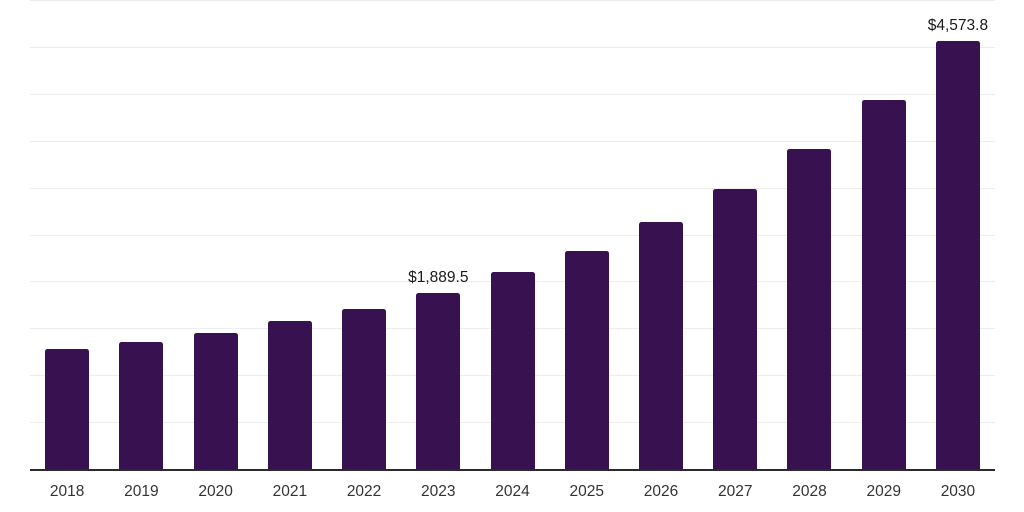 Image resolution: width=1024 pixels, height=512 pixels. I want to click on x-tick-2026: 2026, so click(661, 491).